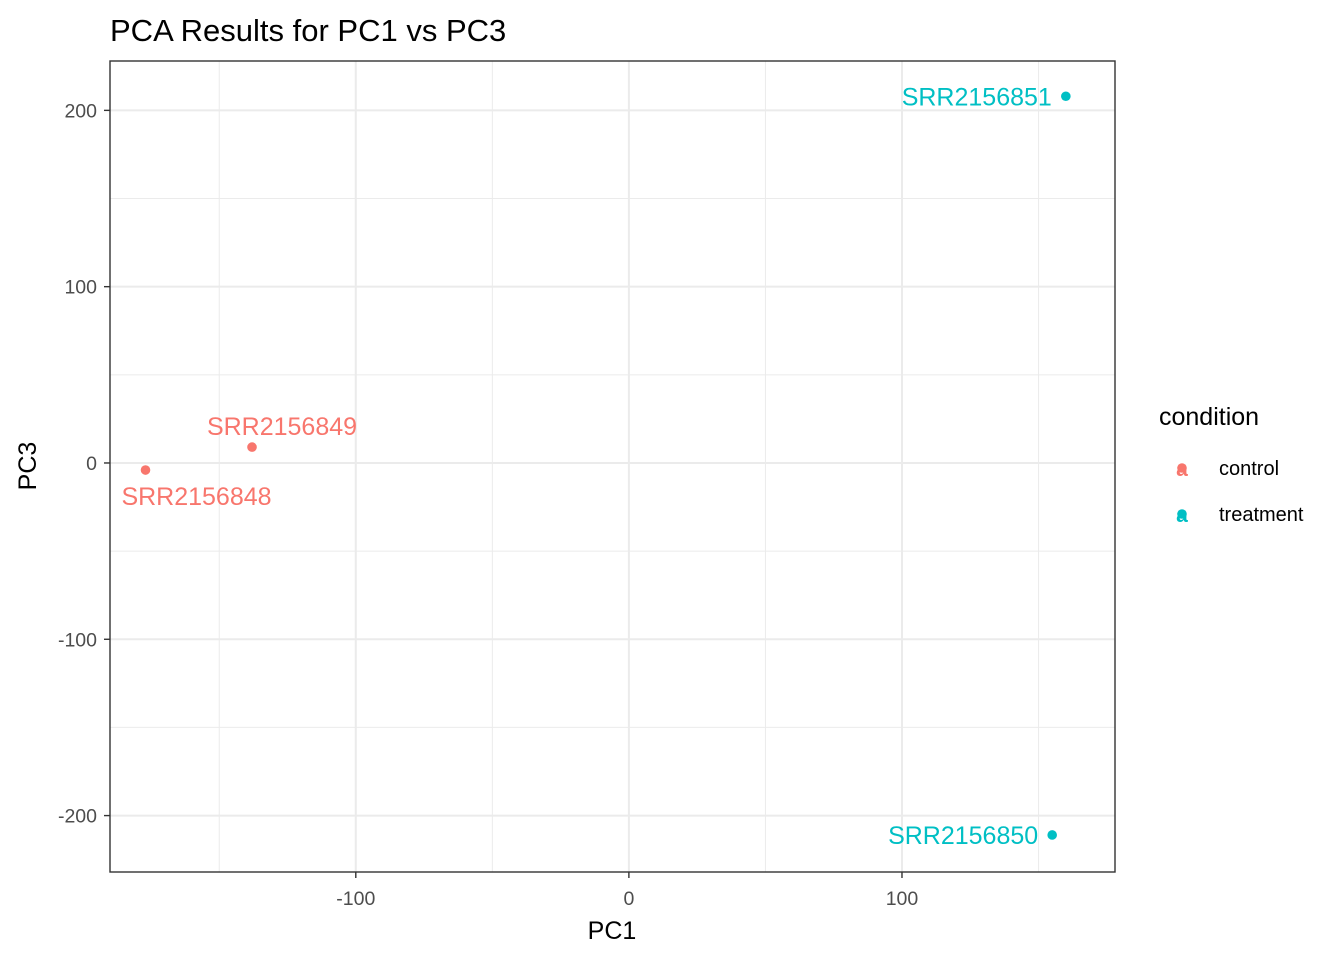  What do you see at coordinates (308, 30) in the screenshot?
I see `chart-title: PCA Results for PC1 vs PC3` at bounding box center [308, 30].